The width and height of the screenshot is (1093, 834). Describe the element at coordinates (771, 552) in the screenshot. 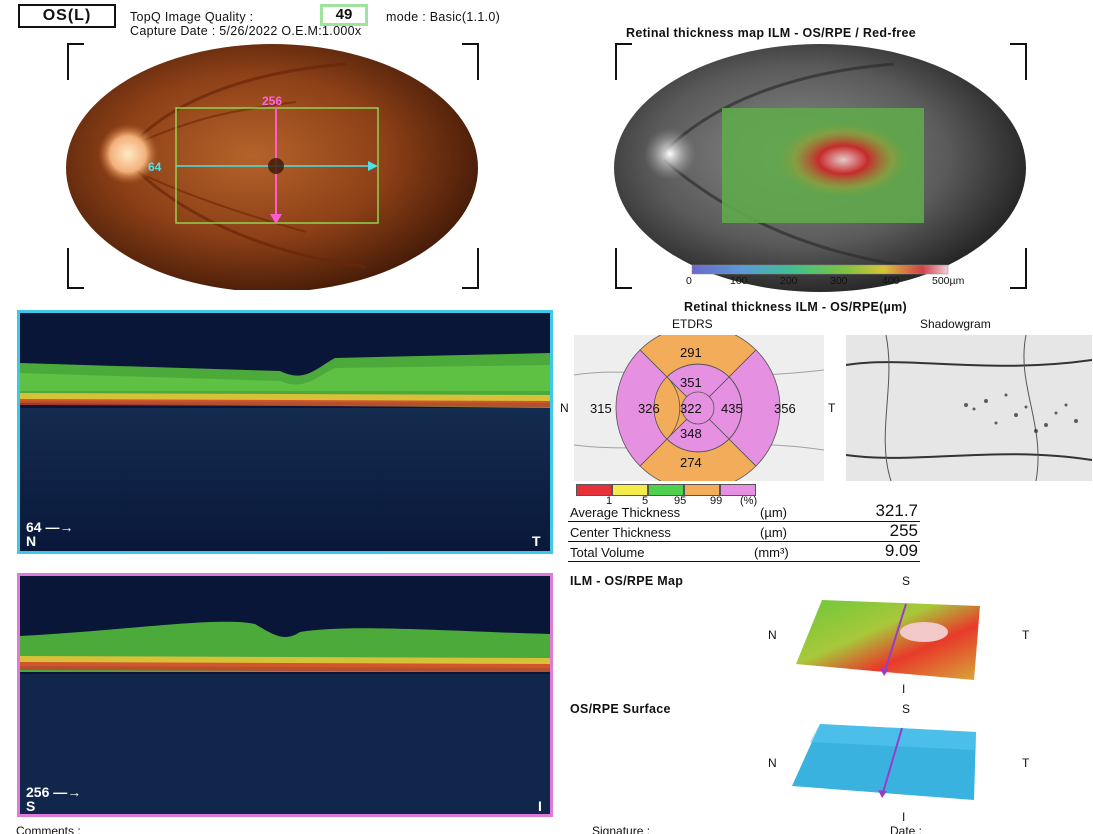

I see `total-volume-unit: (mm³)` at that location.